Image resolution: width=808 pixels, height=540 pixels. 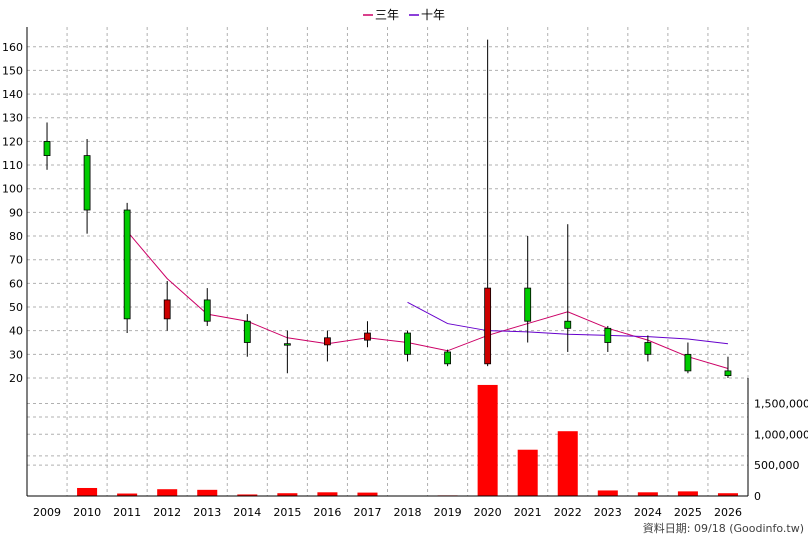 I want to click on price-tick-label: 120, so click(x=12, y=141).